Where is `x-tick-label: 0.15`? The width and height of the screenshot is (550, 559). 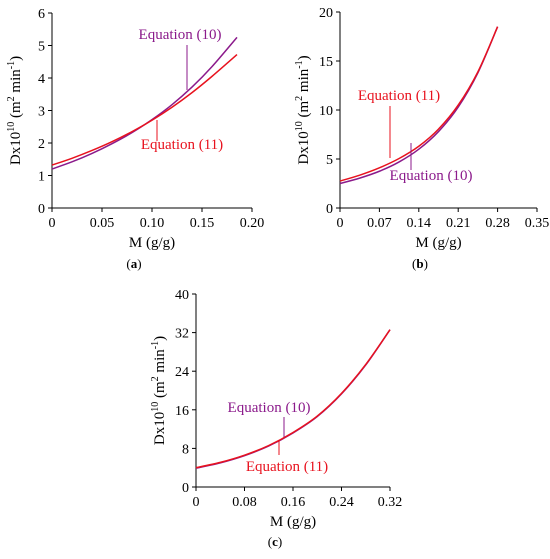
x-tick-label: 0.15 is located at coordinates (202, 223).